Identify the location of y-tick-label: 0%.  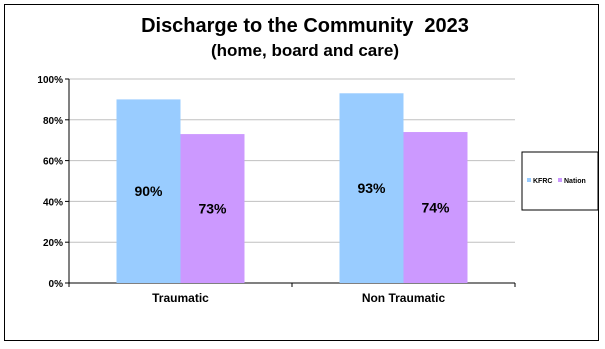
(56, 284).